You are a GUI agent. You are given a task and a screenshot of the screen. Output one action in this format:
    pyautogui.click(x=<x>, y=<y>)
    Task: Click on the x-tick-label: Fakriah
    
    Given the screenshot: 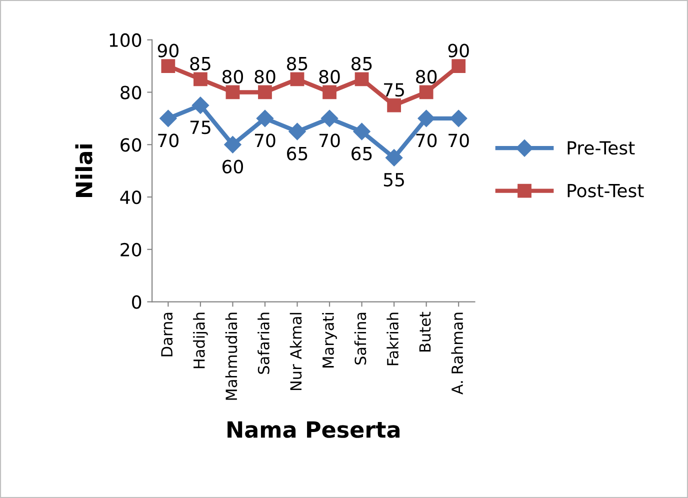 What is the action you would take?
    pyautogui.click(x=392, y=339)
    